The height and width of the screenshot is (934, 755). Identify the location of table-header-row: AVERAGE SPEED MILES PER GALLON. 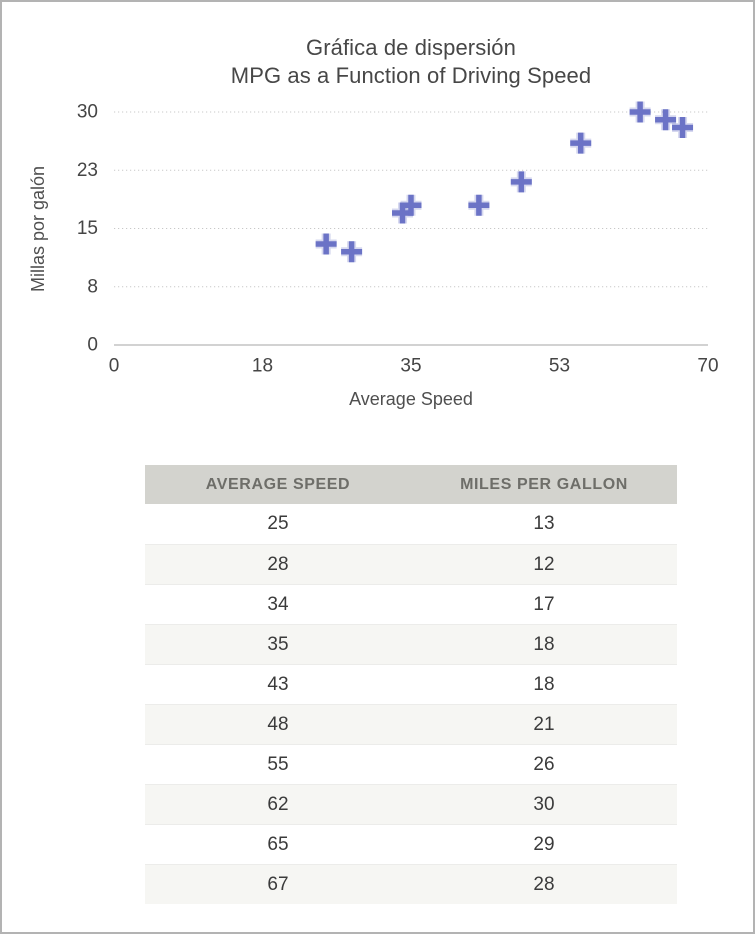
(411, 484).